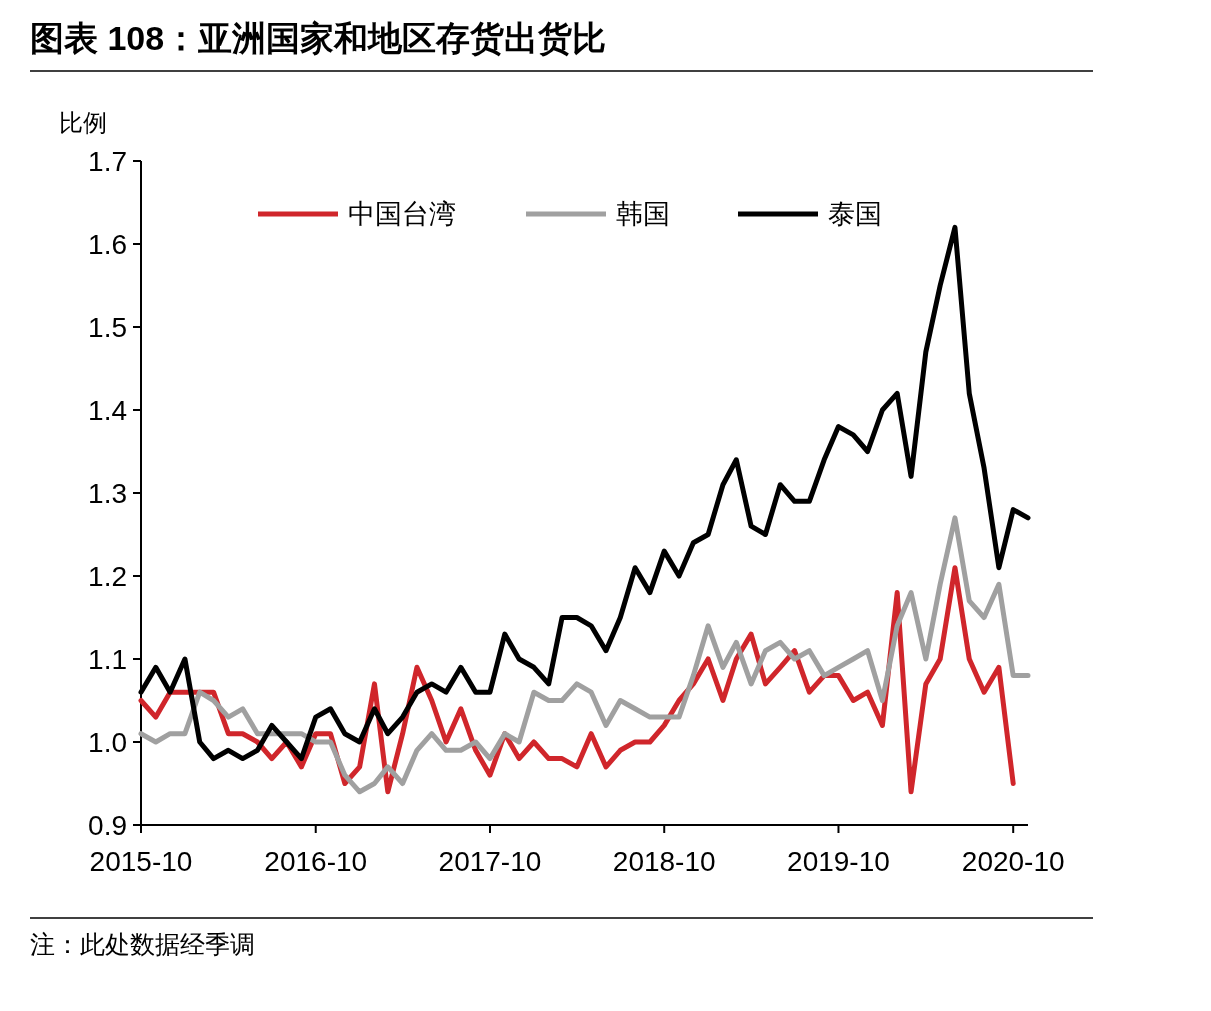 This screenshot has width=1211, height=1011. What do you see at coordinates (316, 861) in the screenshot?
I see `x-tick-label: 2016-10` at bounding box center [316, 861].